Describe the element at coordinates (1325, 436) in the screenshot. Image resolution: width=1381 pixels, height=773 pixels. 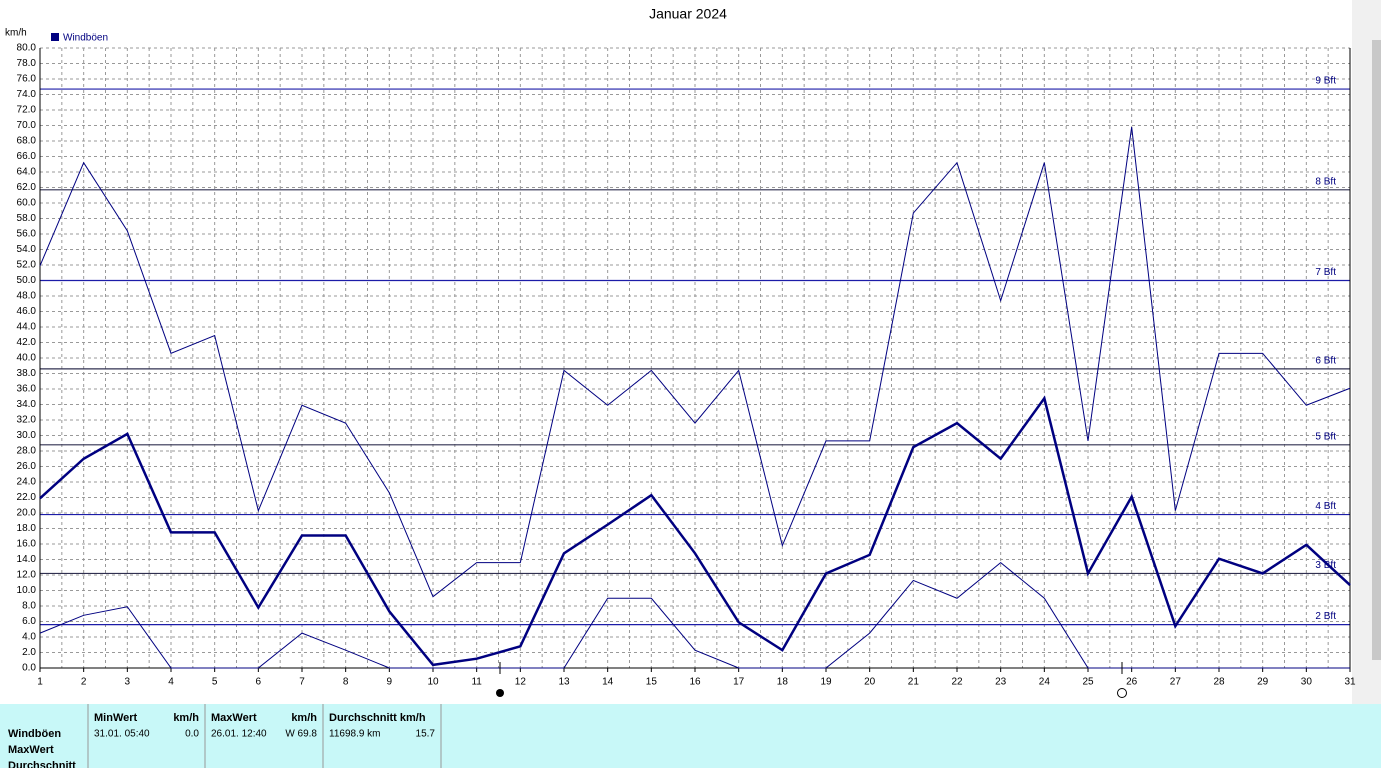
I see `beaufort-label: 5 Bft` at that location.